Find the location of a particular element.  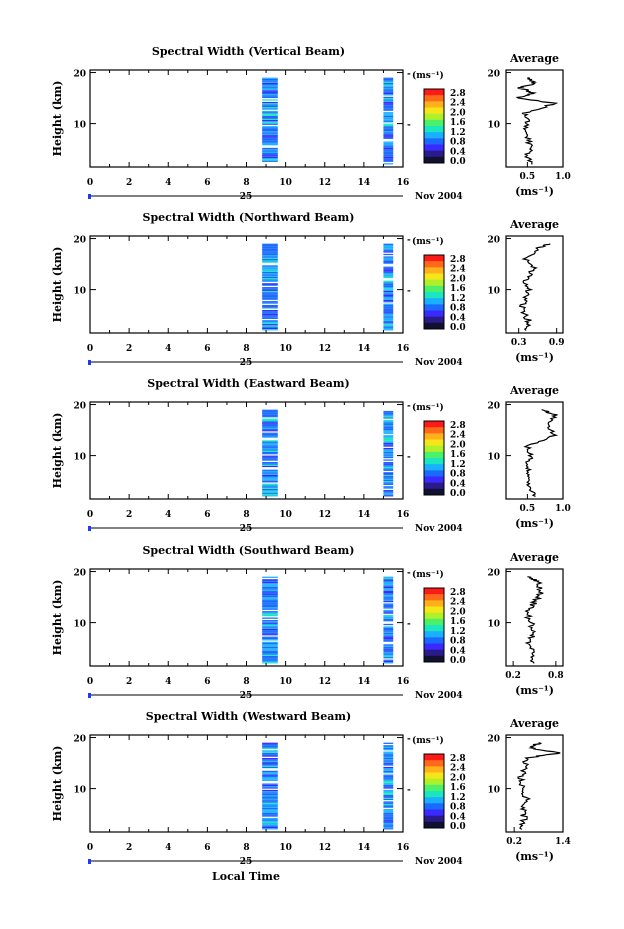

panel-title: Spectral Width (Southward Beam) is located at coordinates (248, 550).